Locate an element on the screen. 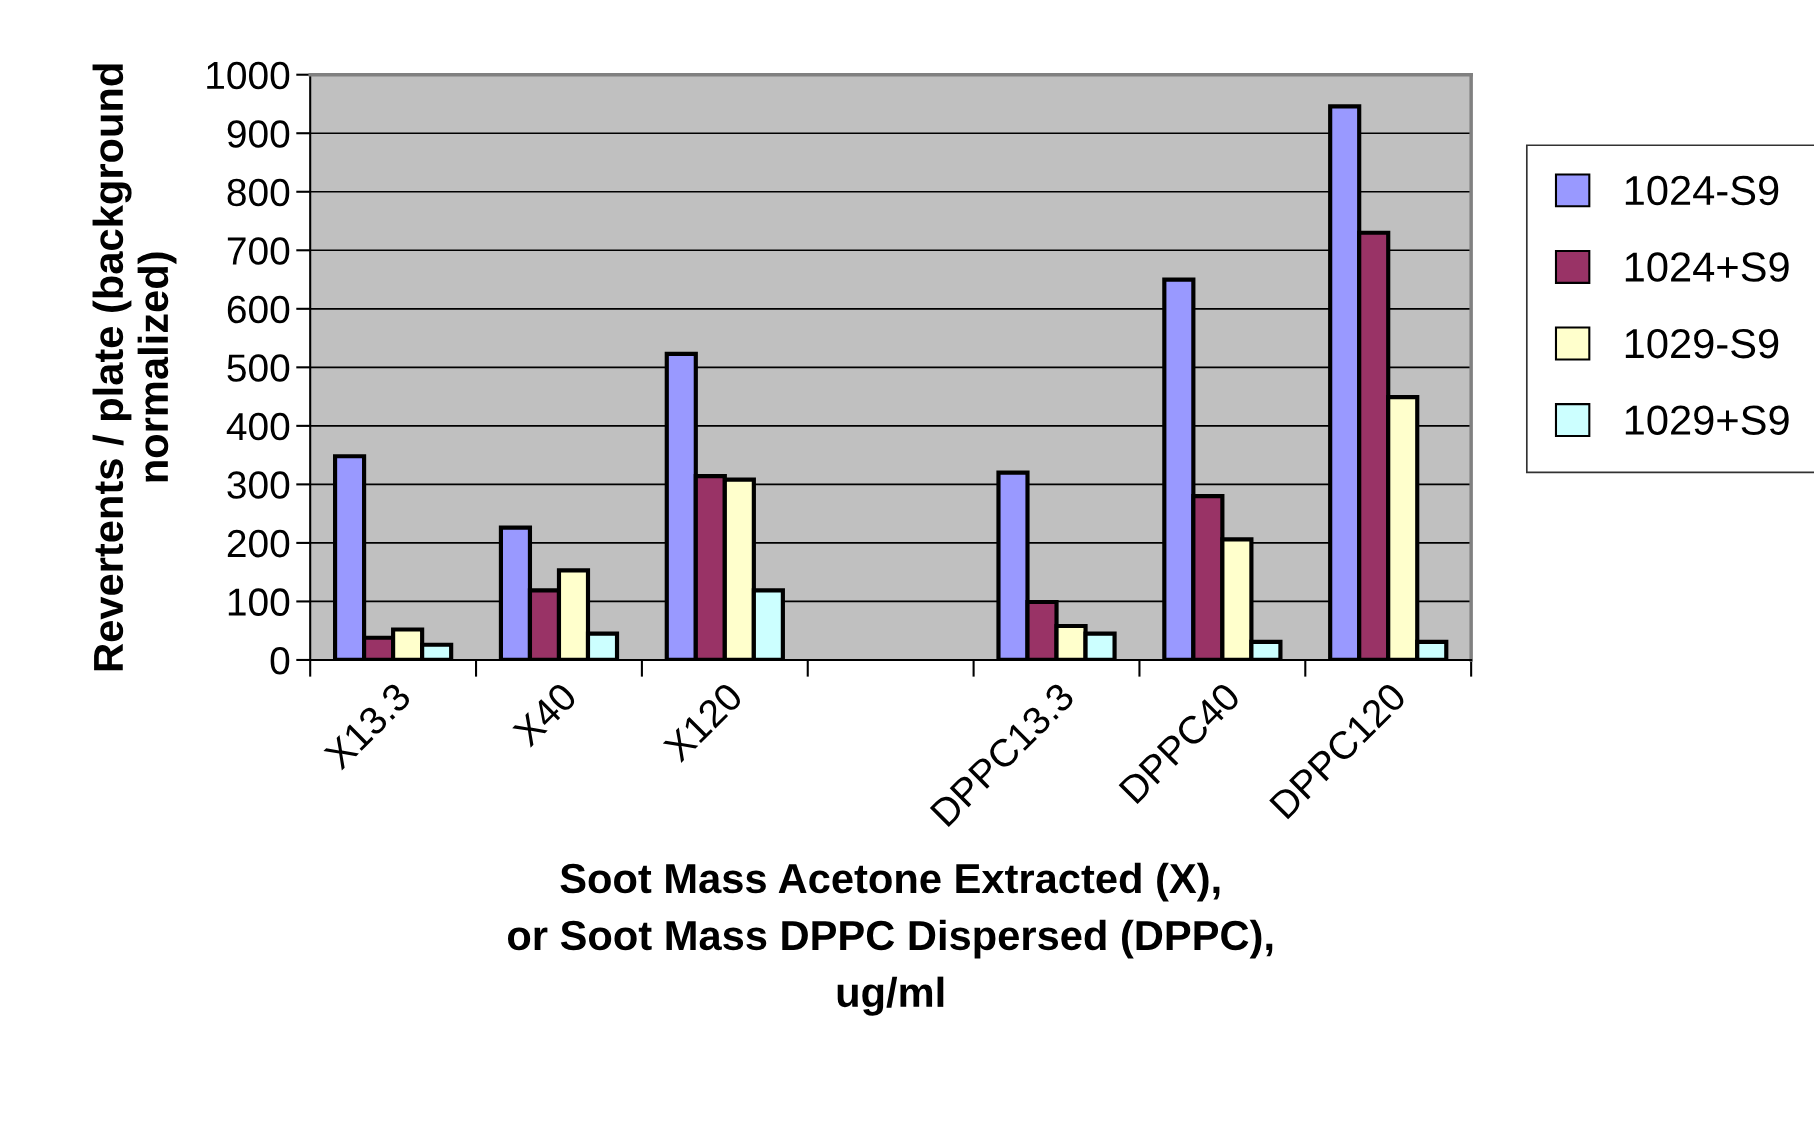 This screenshot has width=1814, height=1132. y-tick-label: 1000 is located at coordinates (248, 75).